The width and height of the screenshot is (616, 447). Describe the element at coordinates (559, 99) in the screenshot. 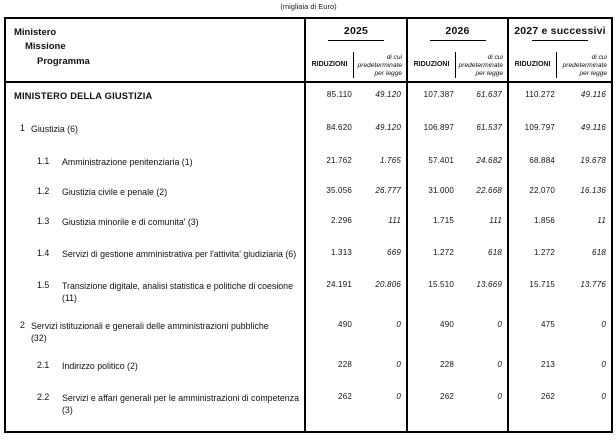

I see `cells-2027: 110.272 49.116` at that location.